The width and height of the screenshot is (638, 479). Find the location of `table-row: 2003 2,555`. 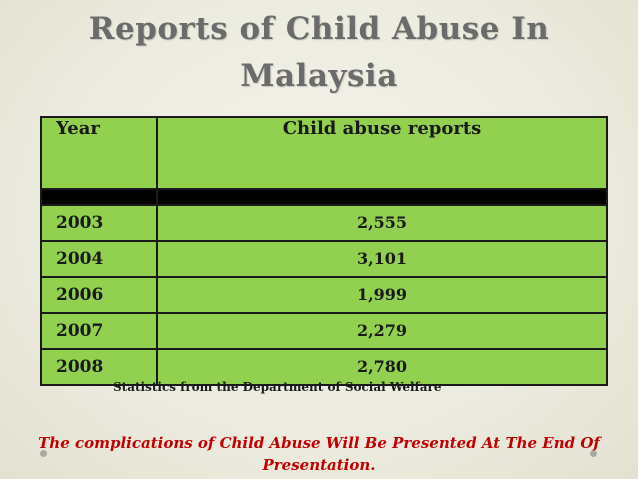

table-row: 2003 2,555 is located at coordinates (324, 222).